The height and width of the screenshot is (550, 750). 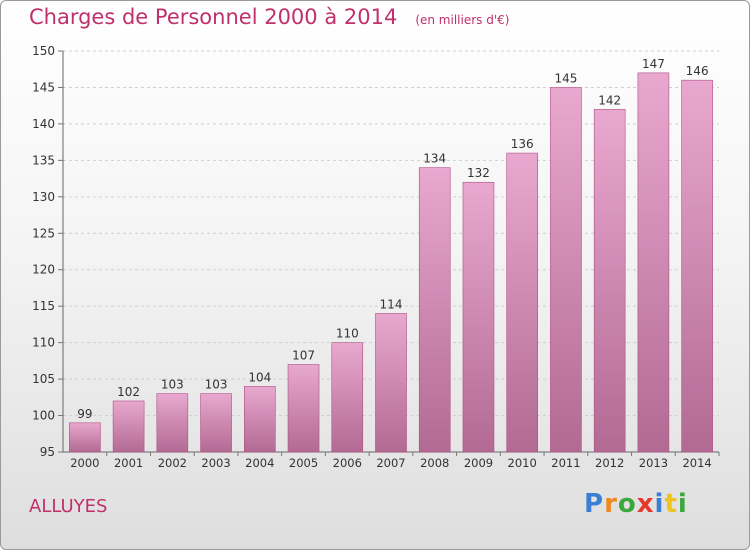 I want to click on y-tick-label: 125, so click(x=43, y=233).